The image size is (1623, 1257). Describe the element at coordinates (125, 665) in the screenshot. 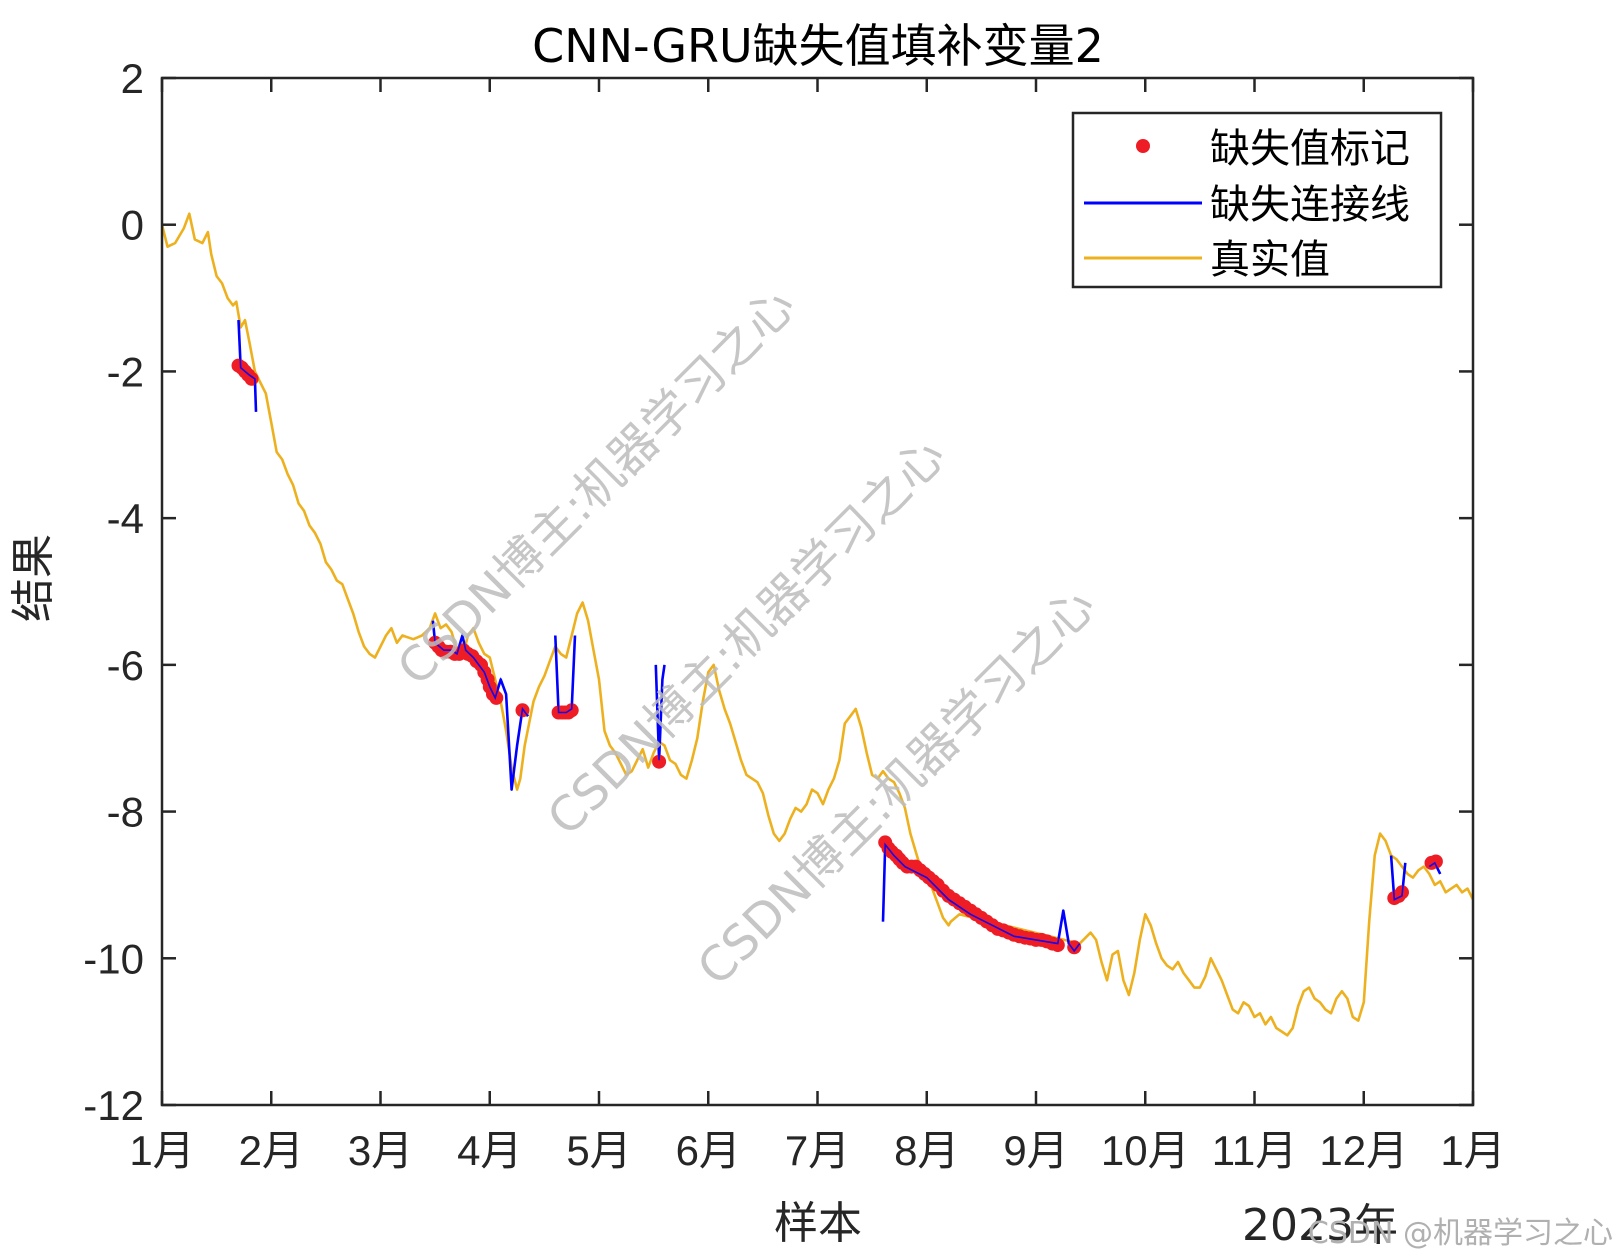

I see `y-tick-label: -6` at that location.